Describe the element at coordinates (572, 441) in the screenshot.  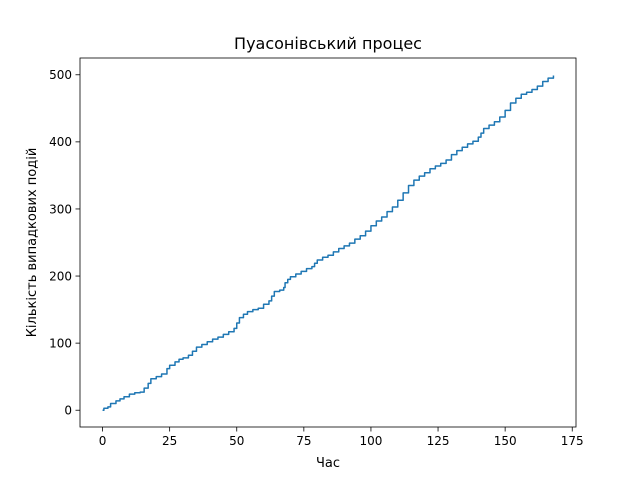
I see `x-tick-label: 175` at that location.